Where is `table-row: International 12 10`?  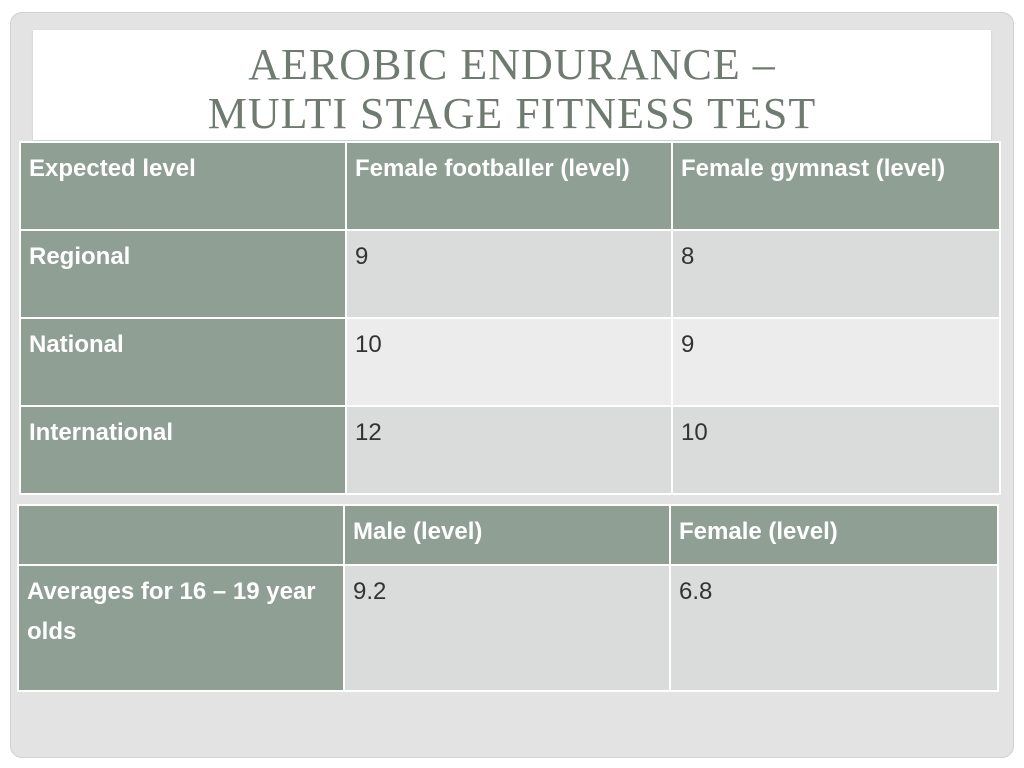 table-row: International 12 10 is located at coordinates (510, 450).